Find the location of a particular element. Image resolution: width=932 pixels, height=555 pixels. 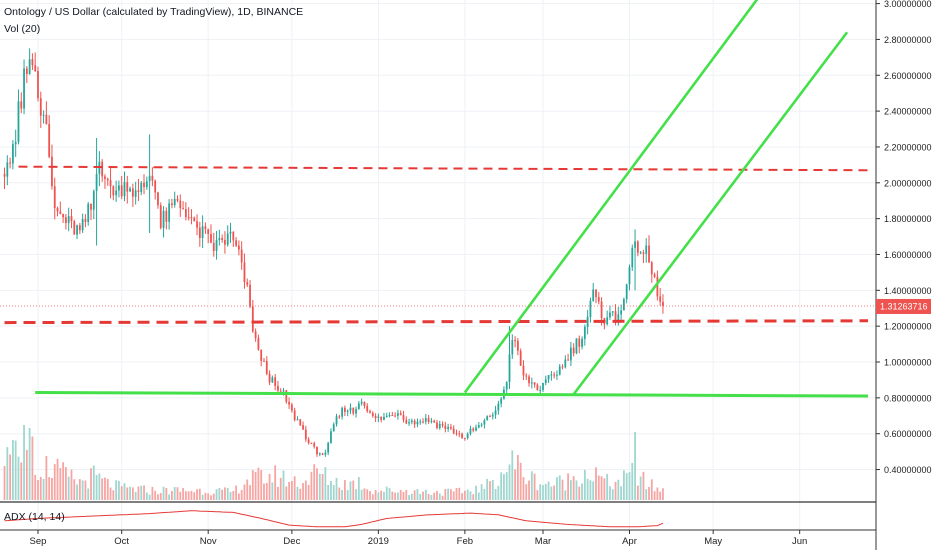

time-tick-label: Dec is located at coordinates (291, 541).